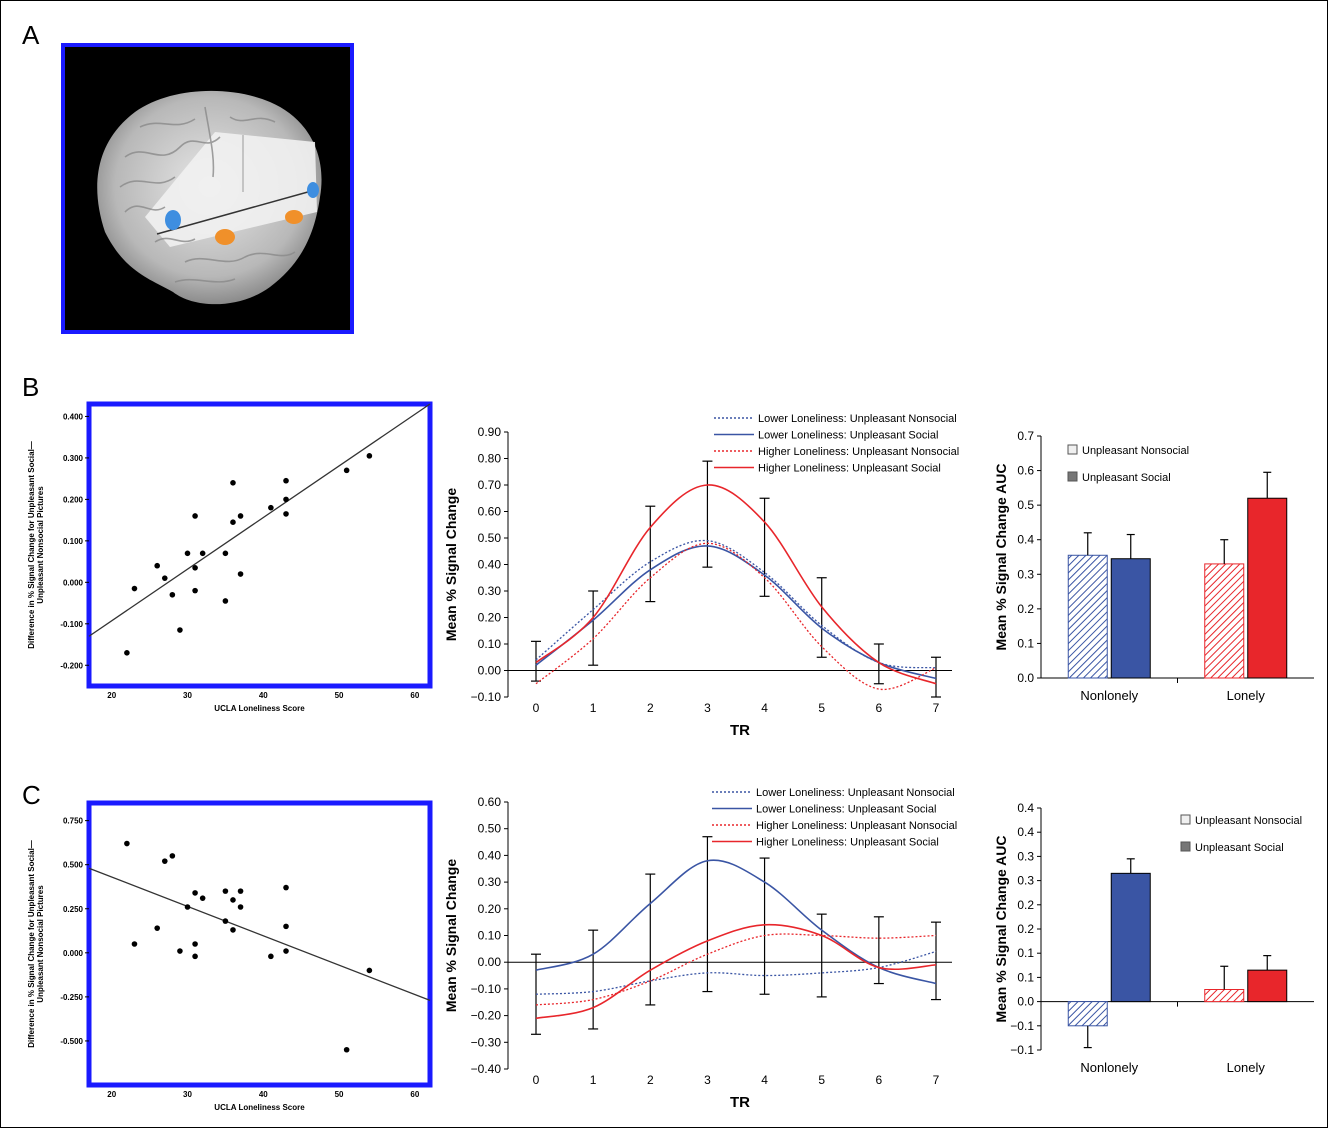 This screenshot has height=1128, width=1328. What do you see at coordinates (856, 826) in the screenshot?
I see `legend-label: Higher Loneliness: Unpleasant Nonsocial` at bounding box center [856, 826].